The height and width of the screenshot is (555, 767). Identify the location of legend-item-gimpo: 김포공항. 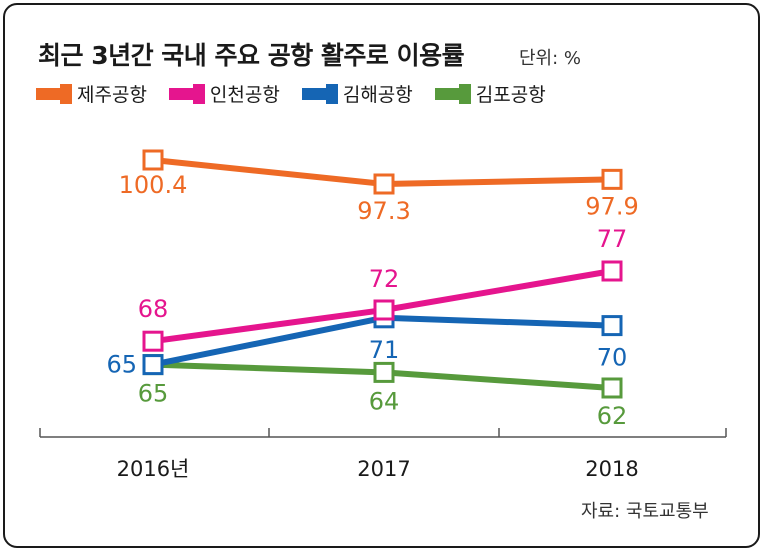
(490, 93).